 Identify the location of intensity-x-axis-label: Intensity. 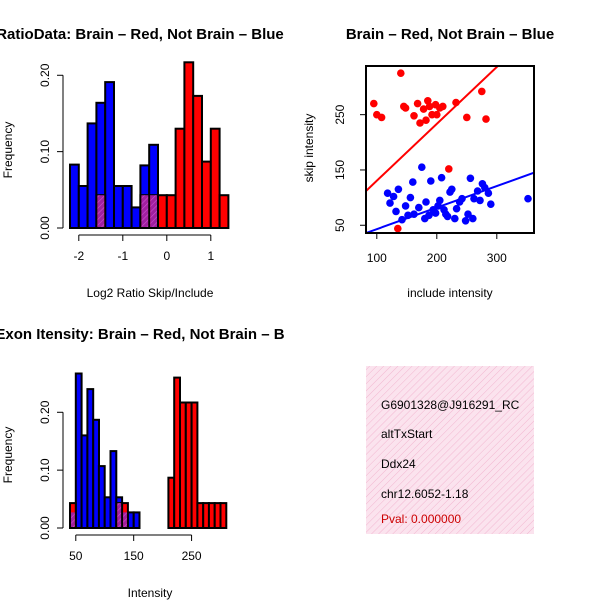
(150, 593).